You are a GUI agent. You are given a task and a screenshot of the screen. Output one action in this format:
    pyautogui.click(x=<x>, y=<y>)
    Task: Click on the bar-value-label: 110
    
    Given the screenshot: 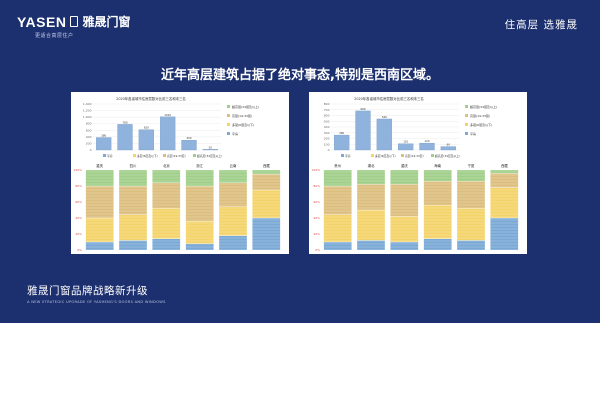 What is the action you would take?
    pyautogui.click(x=405, y=142)
    